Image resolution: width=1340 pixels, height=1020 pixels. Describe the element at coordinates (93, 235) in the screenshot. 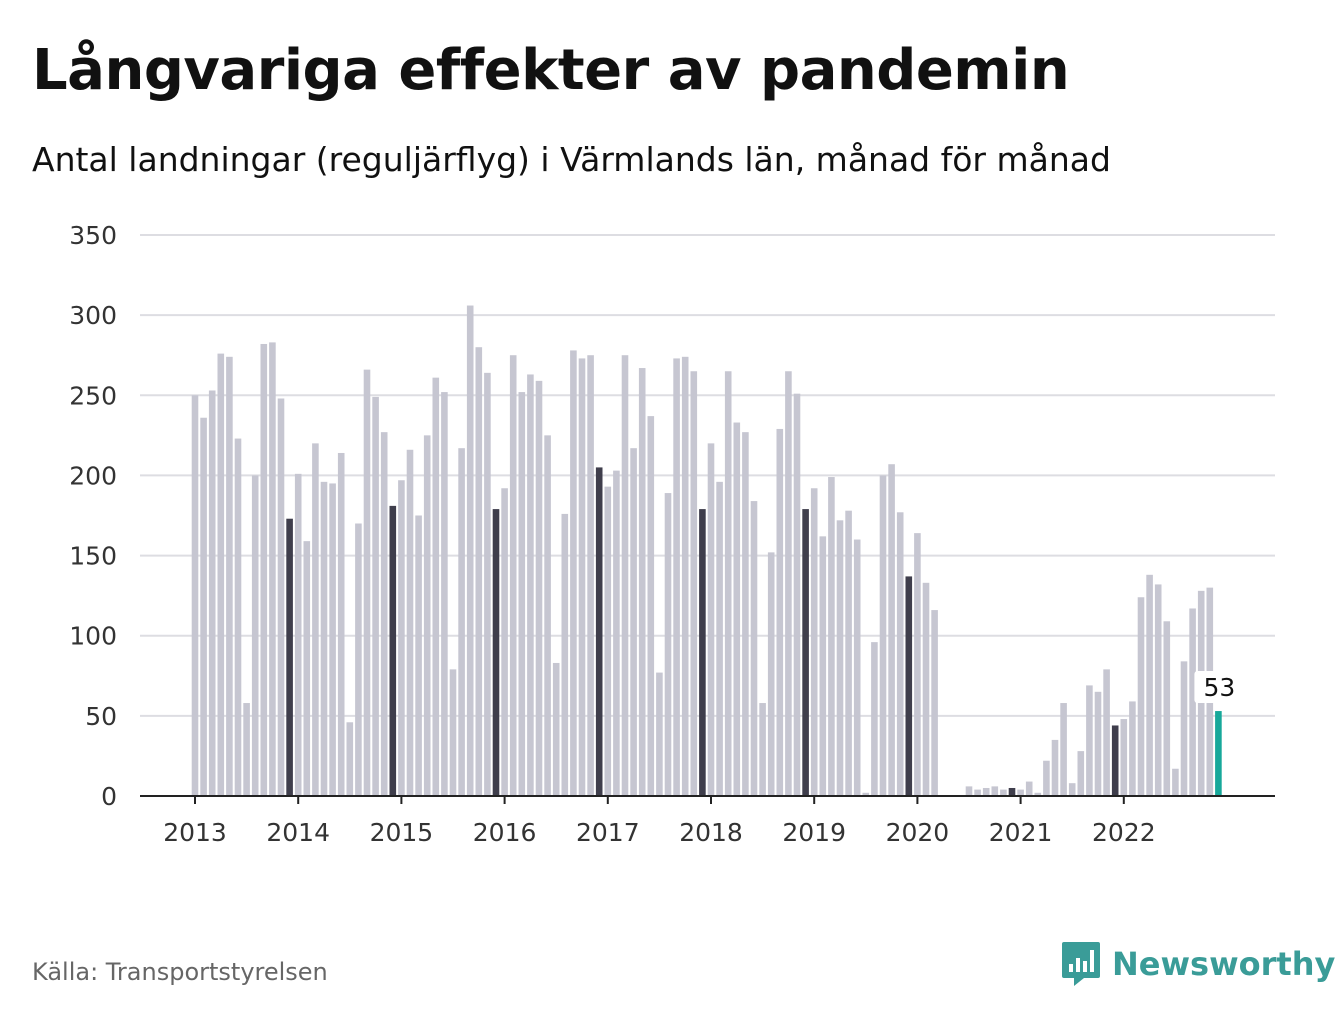

I see `y-tick-label: 350` at that location.